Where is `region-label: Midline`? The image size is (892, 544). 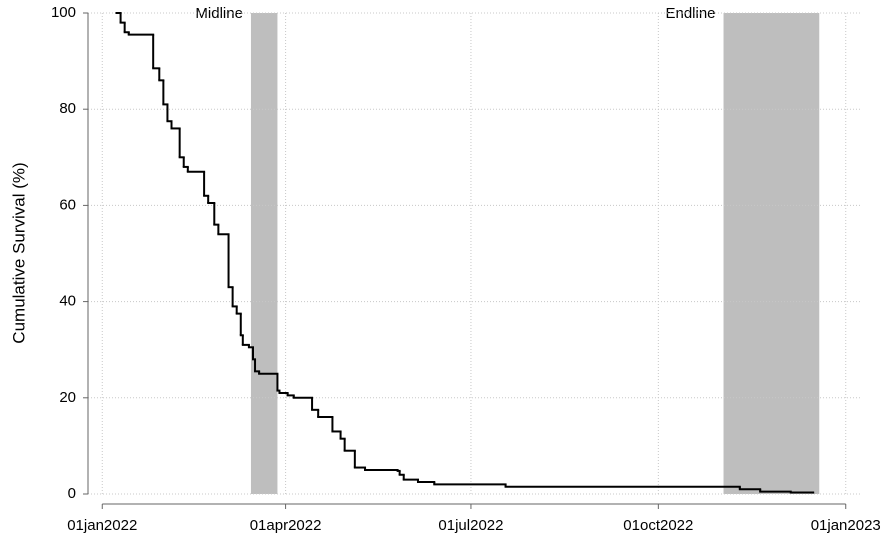
region-label: Midline is located at coordinates (219, 13).